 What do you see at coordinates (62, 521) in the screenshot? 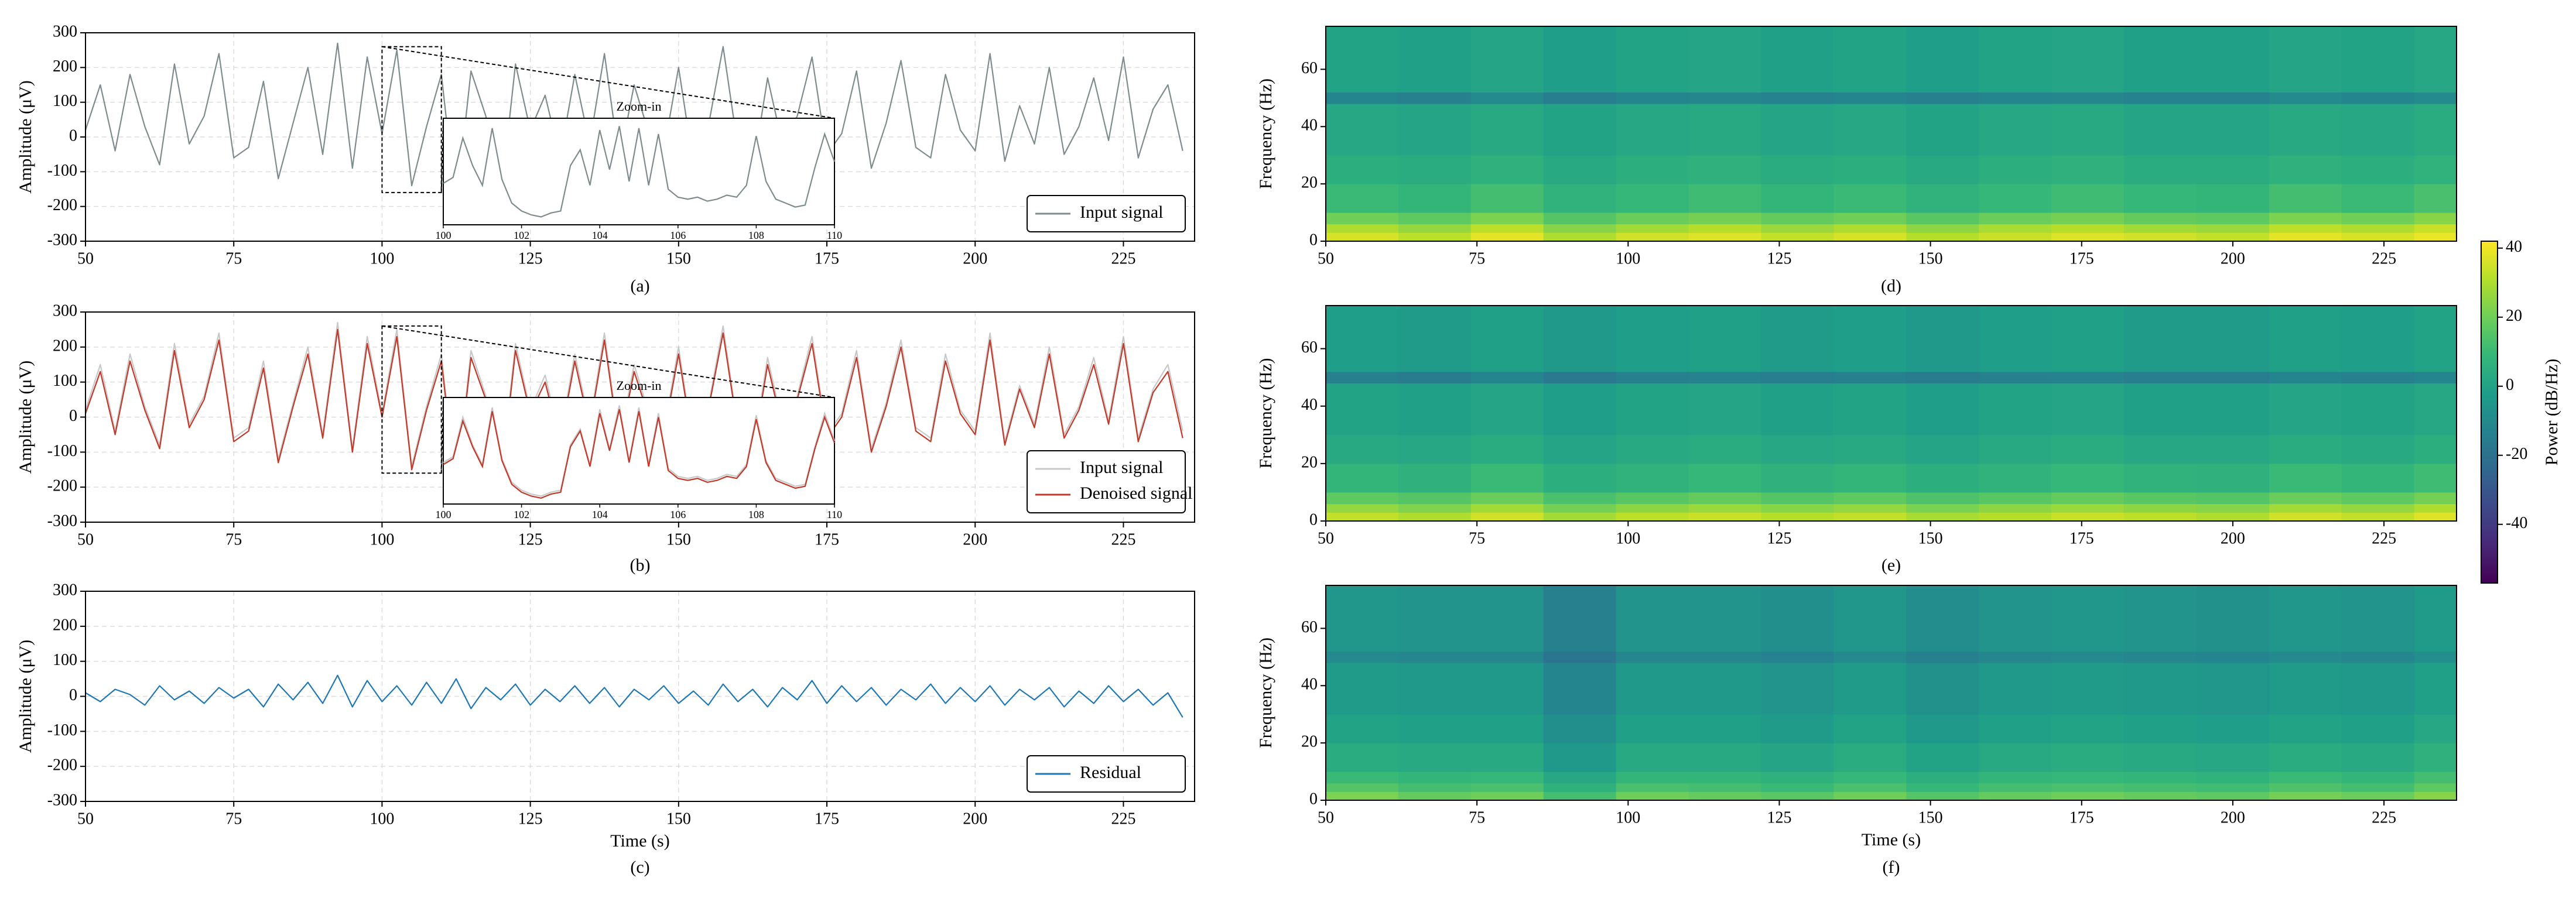
I see `y-tick-label: -300` at bounding box center [62, 521].